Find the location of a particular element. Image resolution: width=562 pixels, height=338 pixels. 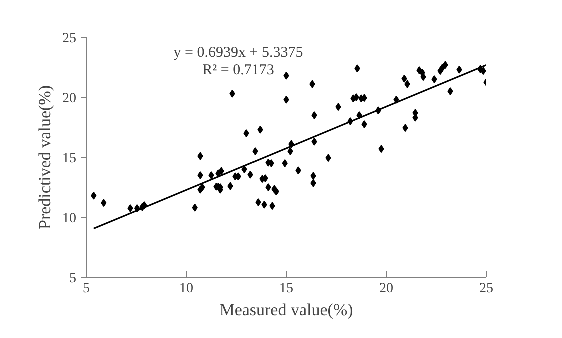

x-tick-label: 10 is located at coordinates (187, 289).